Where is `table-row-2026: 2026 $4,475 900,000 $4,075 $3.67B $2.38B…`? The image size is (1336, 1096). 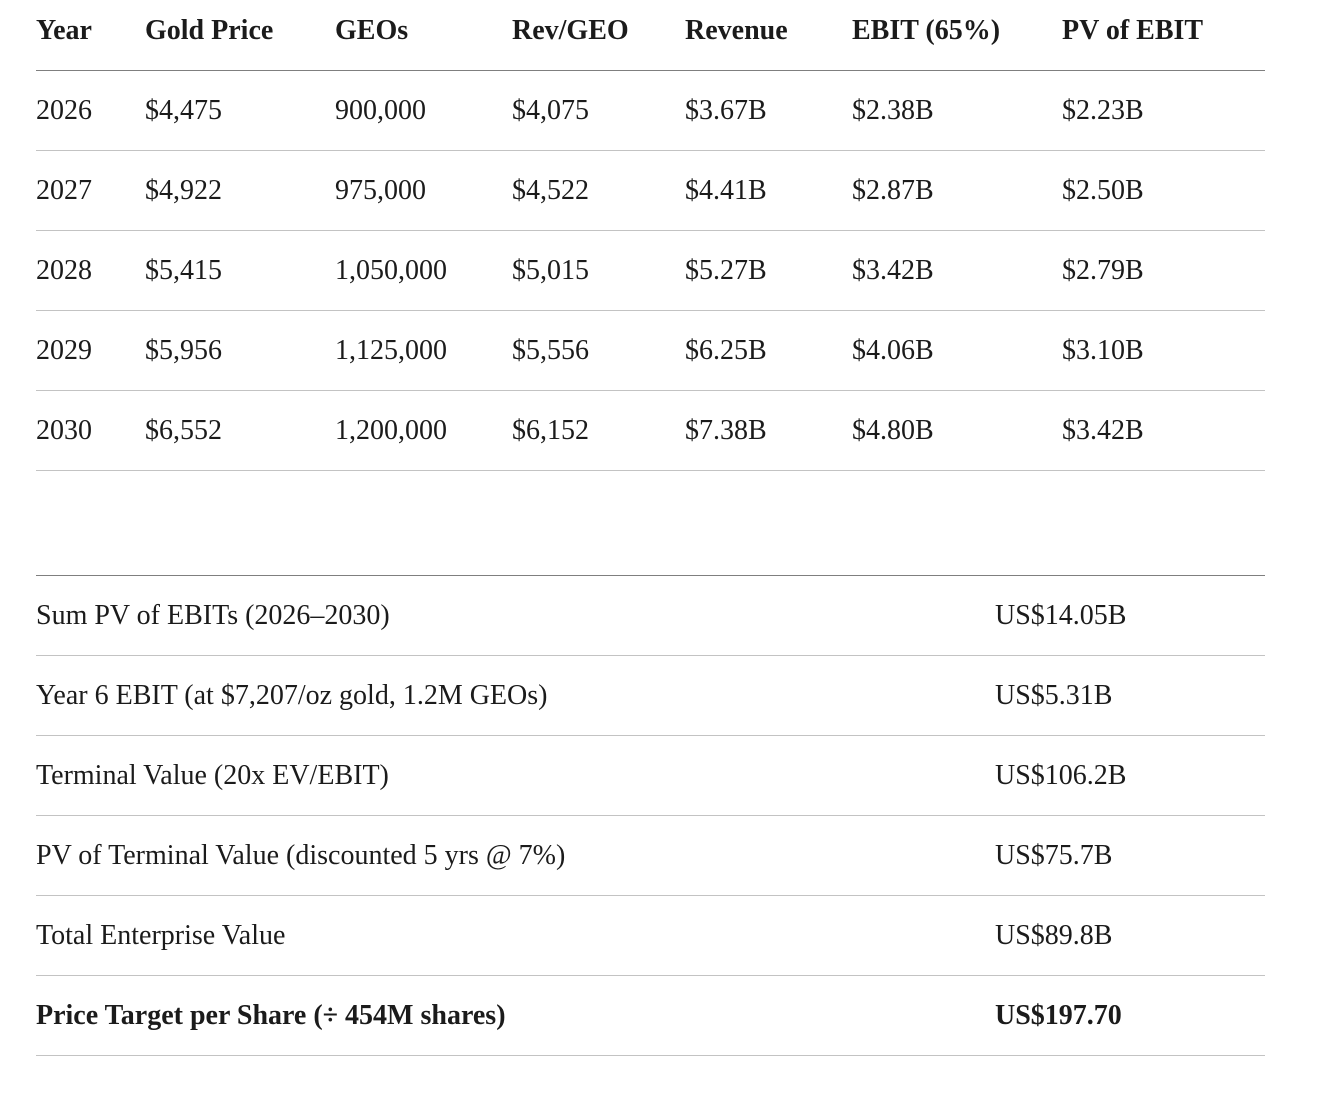
table-row-2026: 2026 $4,475 900,000 $4,075 $3.67B $2.38B… is located at coordinates (650, 110).